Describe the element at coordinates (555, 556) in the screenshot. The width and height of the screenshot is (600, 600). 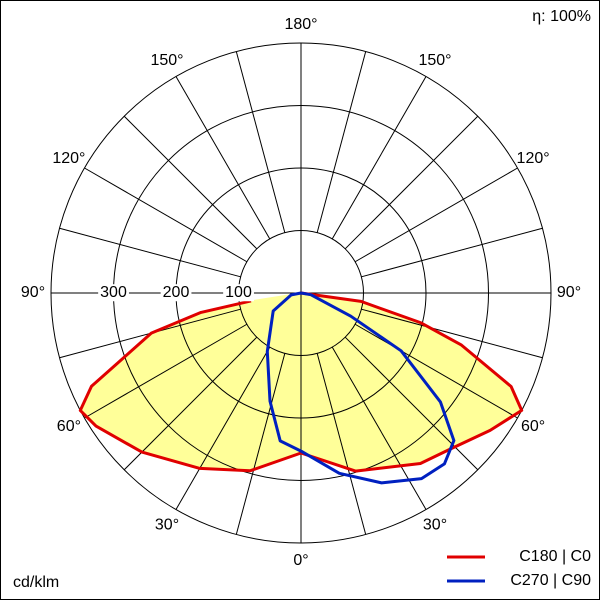
I see `legend-label: C180 | C0` at that location.